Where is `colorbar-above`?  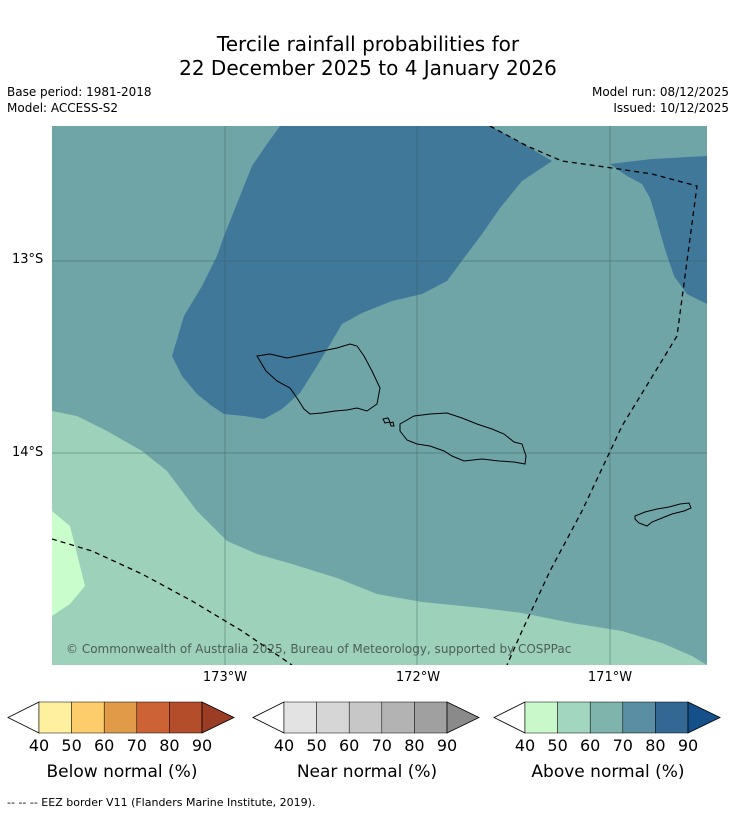 colorbar-above is located at coordinates (607, 717).